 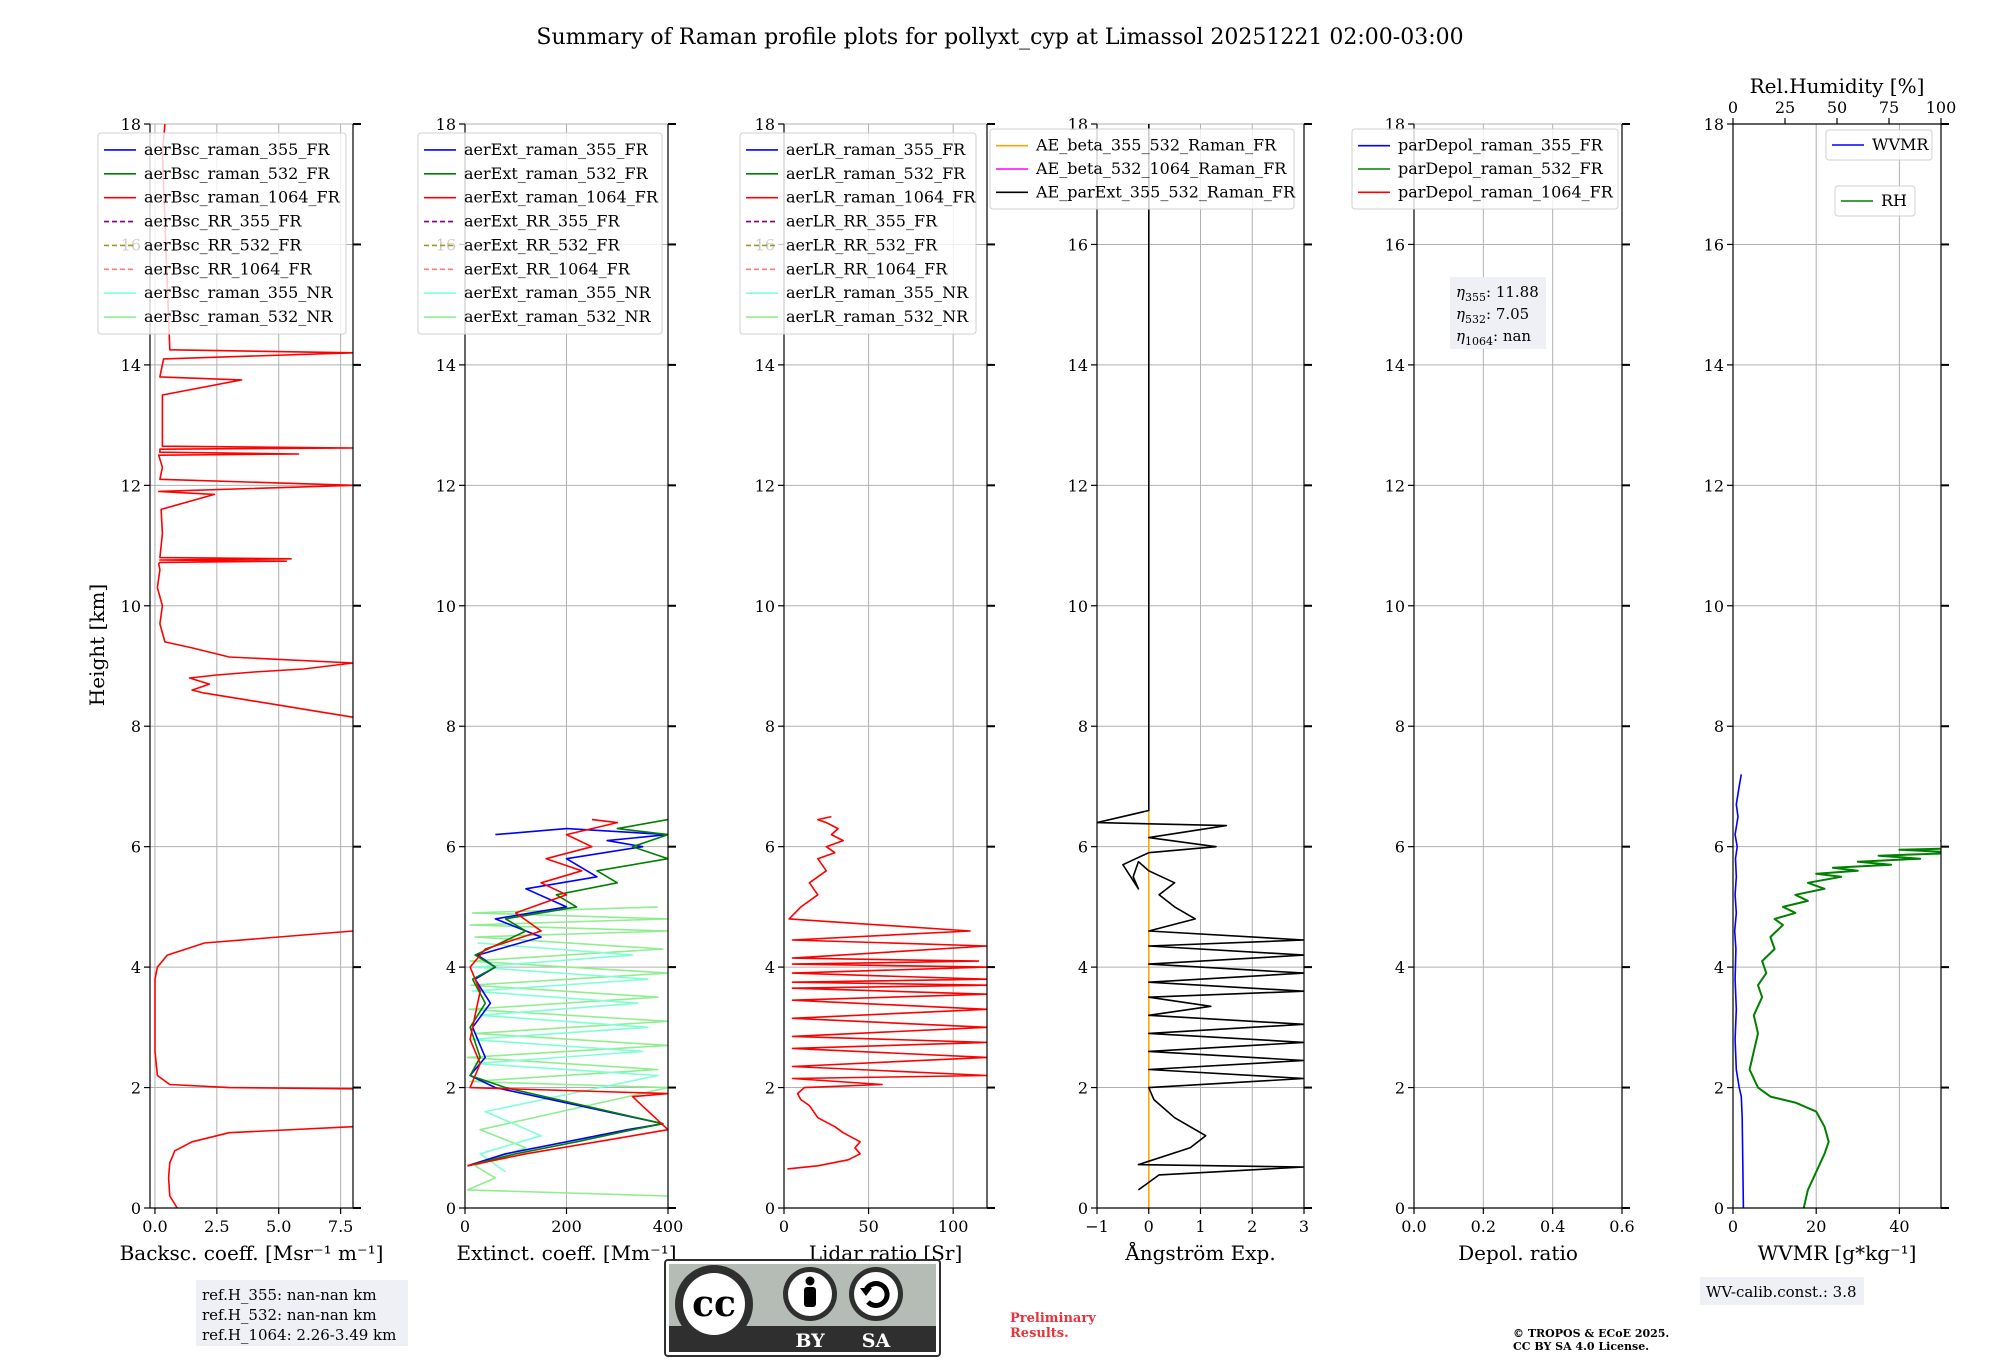 I want to click on legend-label: RH, so click(x=1894, y=200).